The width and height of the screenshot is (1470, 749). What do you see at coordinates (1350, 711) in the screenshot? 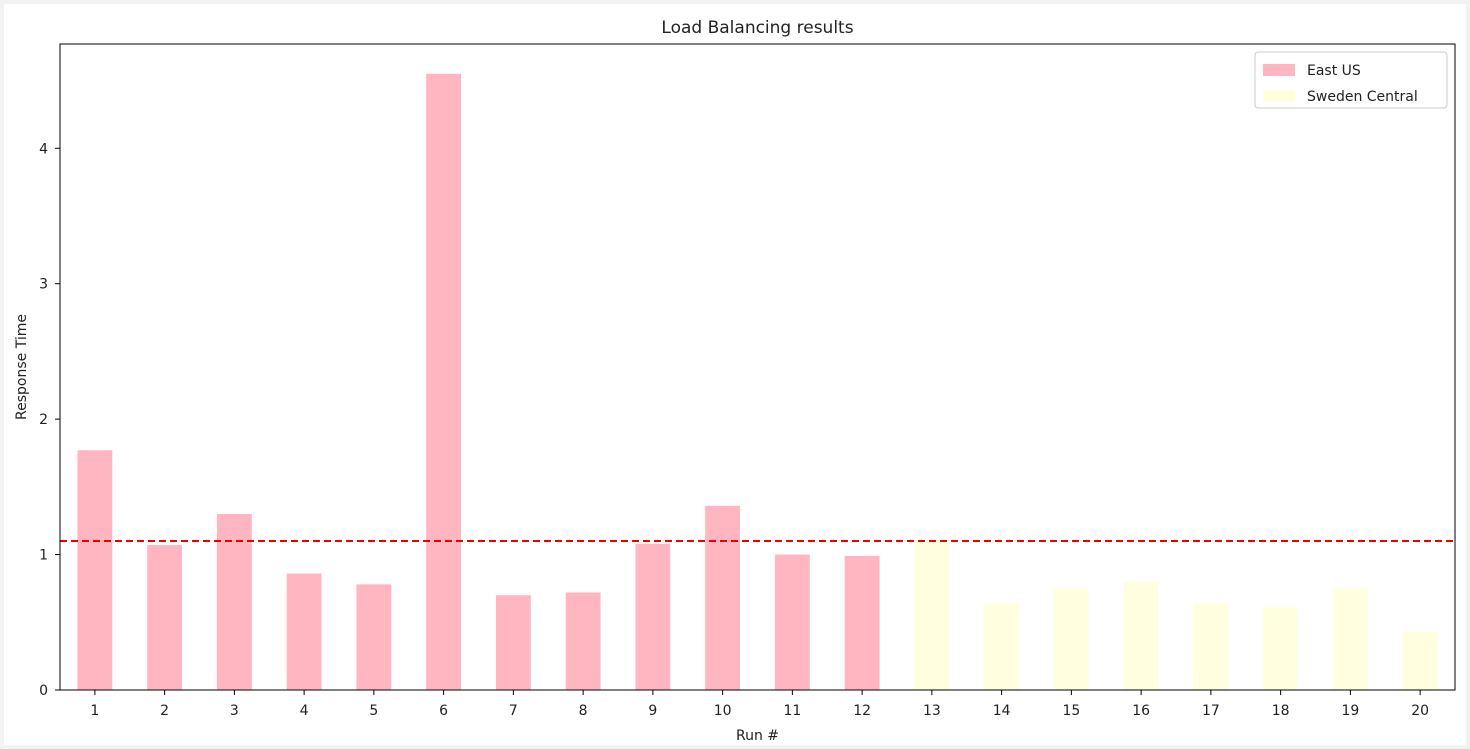
I see `x-tick-label: 19` at bounding box center [1350, 711].